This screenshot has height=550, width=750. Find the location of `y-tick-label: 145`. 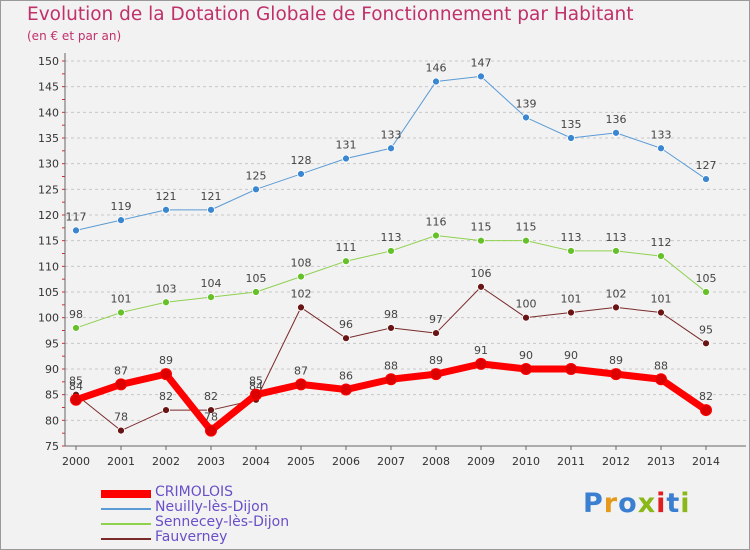

y-tick-label: 145 is located at coordinates (48, 87).